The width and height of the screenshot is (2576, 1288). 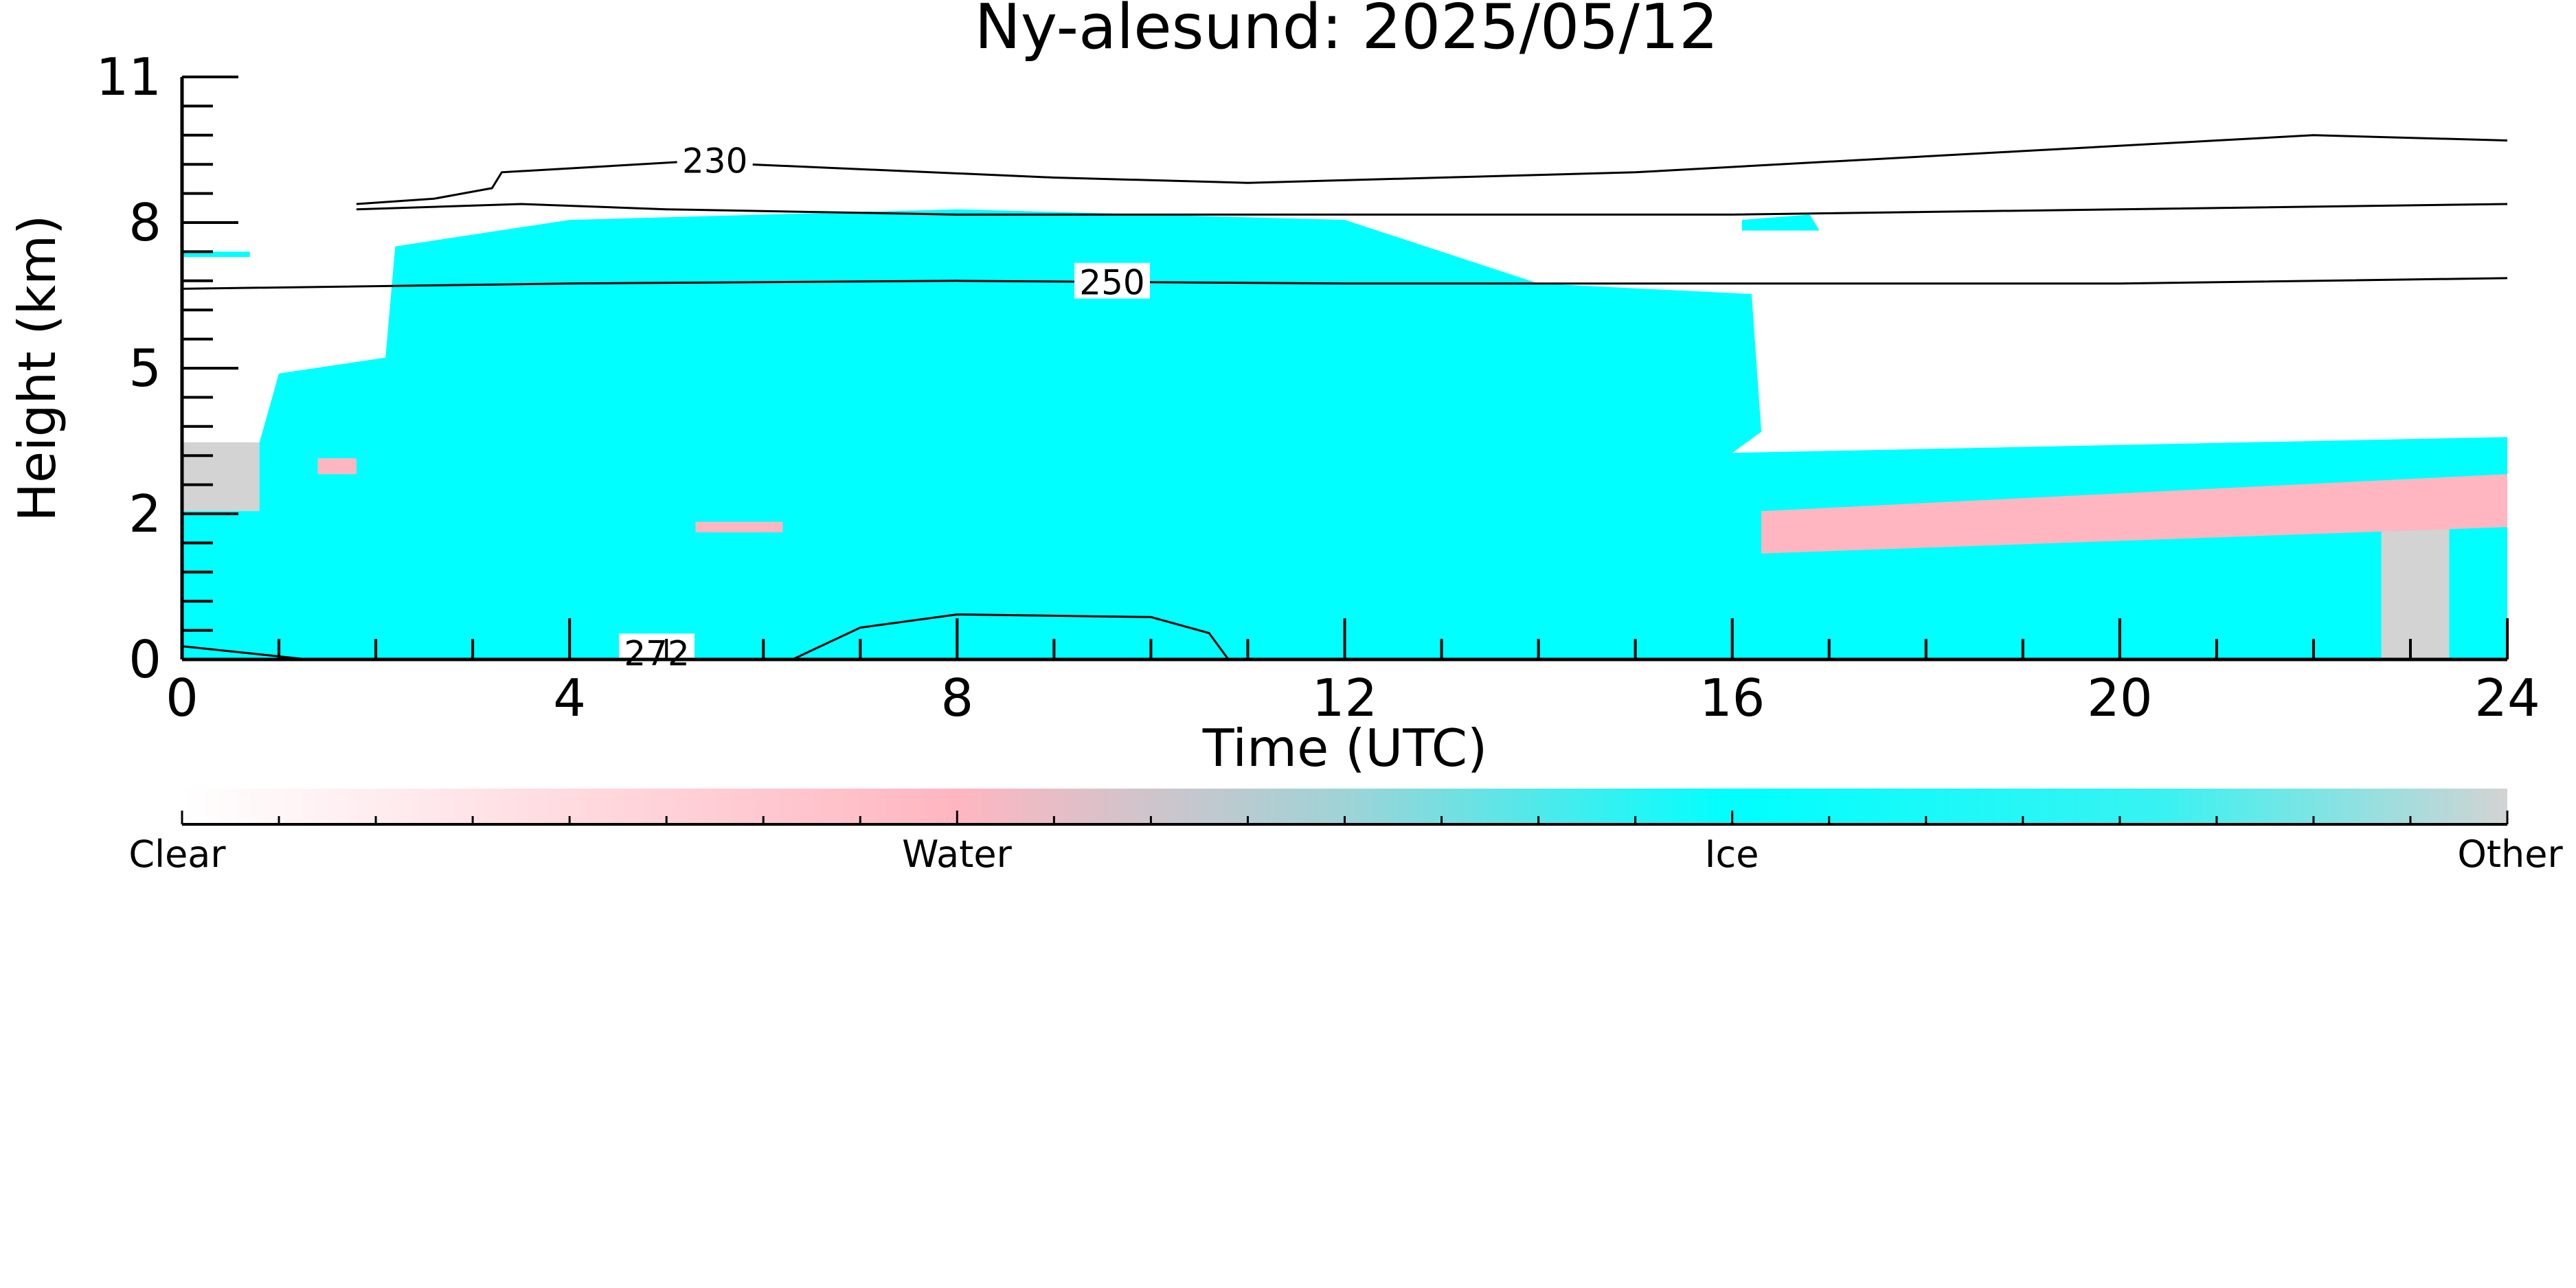 I want to click on x-tick-label: 4, so click(x=569, y=698).